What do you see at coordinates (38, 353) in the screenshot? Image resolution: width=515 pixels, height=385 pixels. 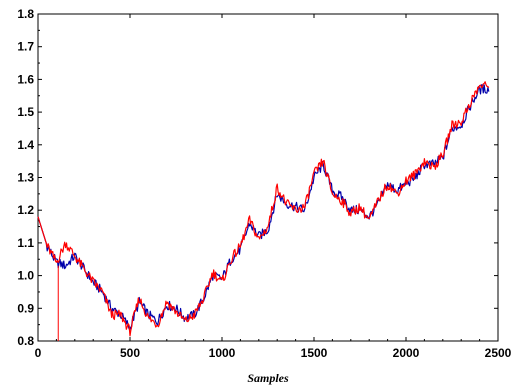 I see `x-tick-label: 0` at bounding box center [38, 353].